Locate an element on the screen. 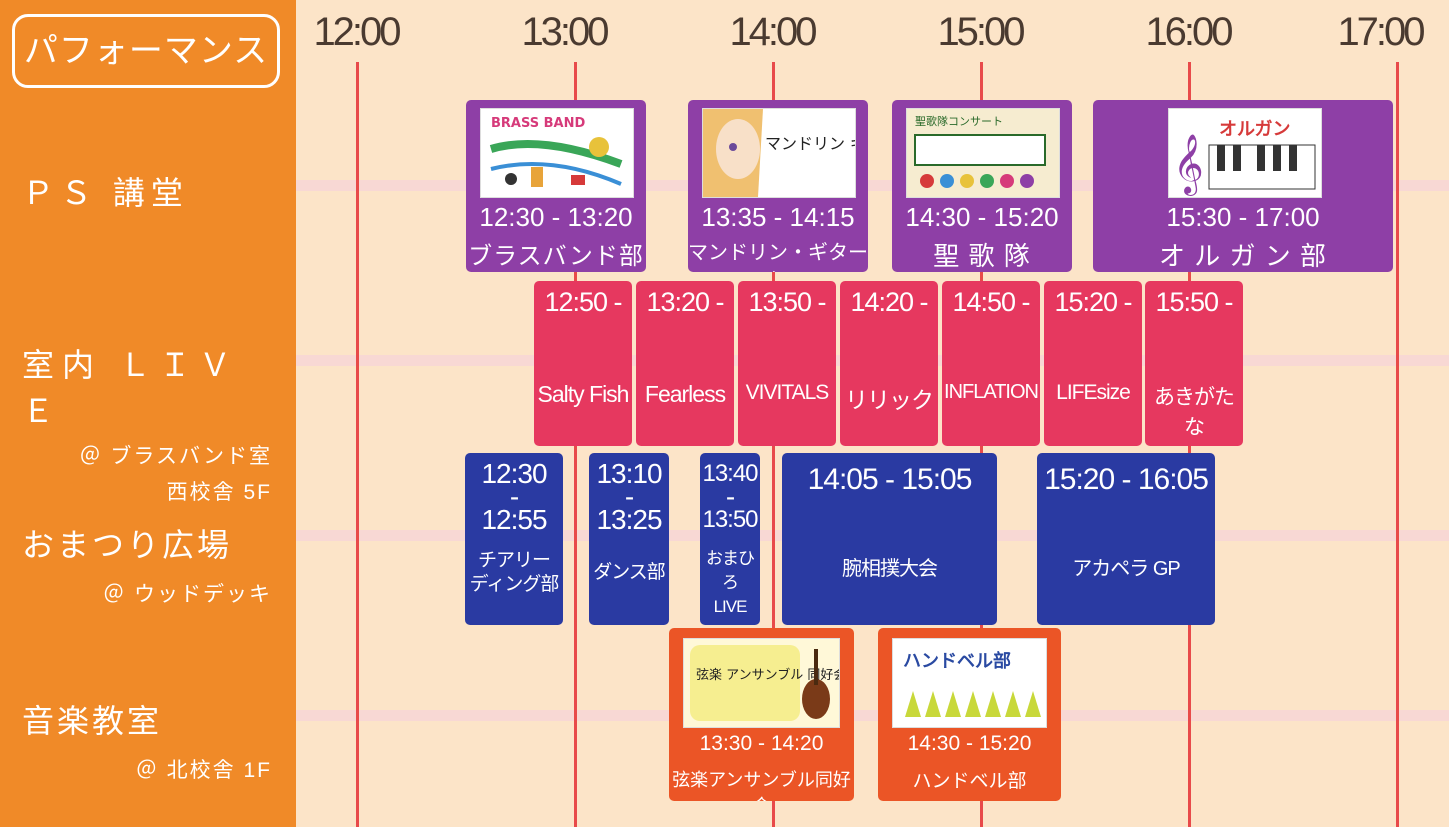 This screenshot has height=827, width=1449. venue-plaza: おまつり広場 ＠ ウッドデッキ is located at coordinates (147, 564).